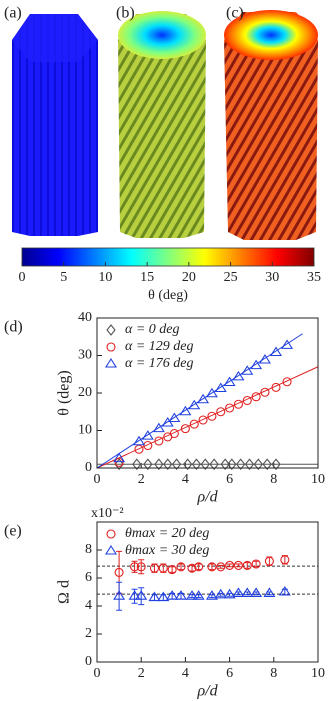 This screenshot has height=701, width=332. I want to click on render-a, so click(55, 125).